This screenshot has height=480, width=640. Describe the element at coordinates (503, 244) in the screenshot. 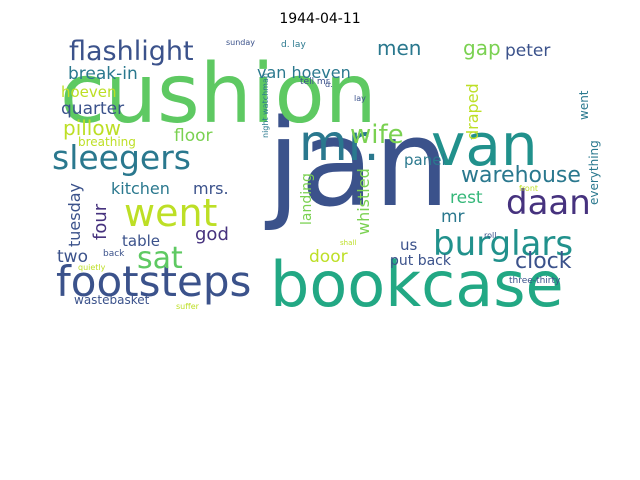

I see `word-burglars: burglars` at that location.